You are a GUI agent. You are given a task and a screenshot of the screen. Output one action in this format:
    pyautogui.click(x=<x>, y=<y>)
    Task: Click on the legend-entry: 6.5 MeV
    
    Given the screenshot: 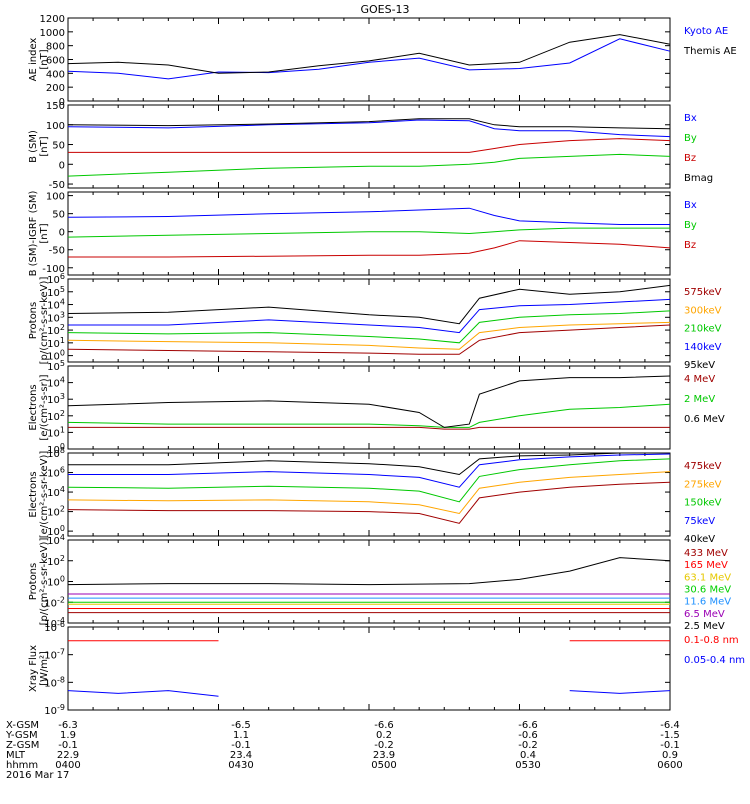 What is the action you would take?
    pyautogui.click(x=704, y=614)
    